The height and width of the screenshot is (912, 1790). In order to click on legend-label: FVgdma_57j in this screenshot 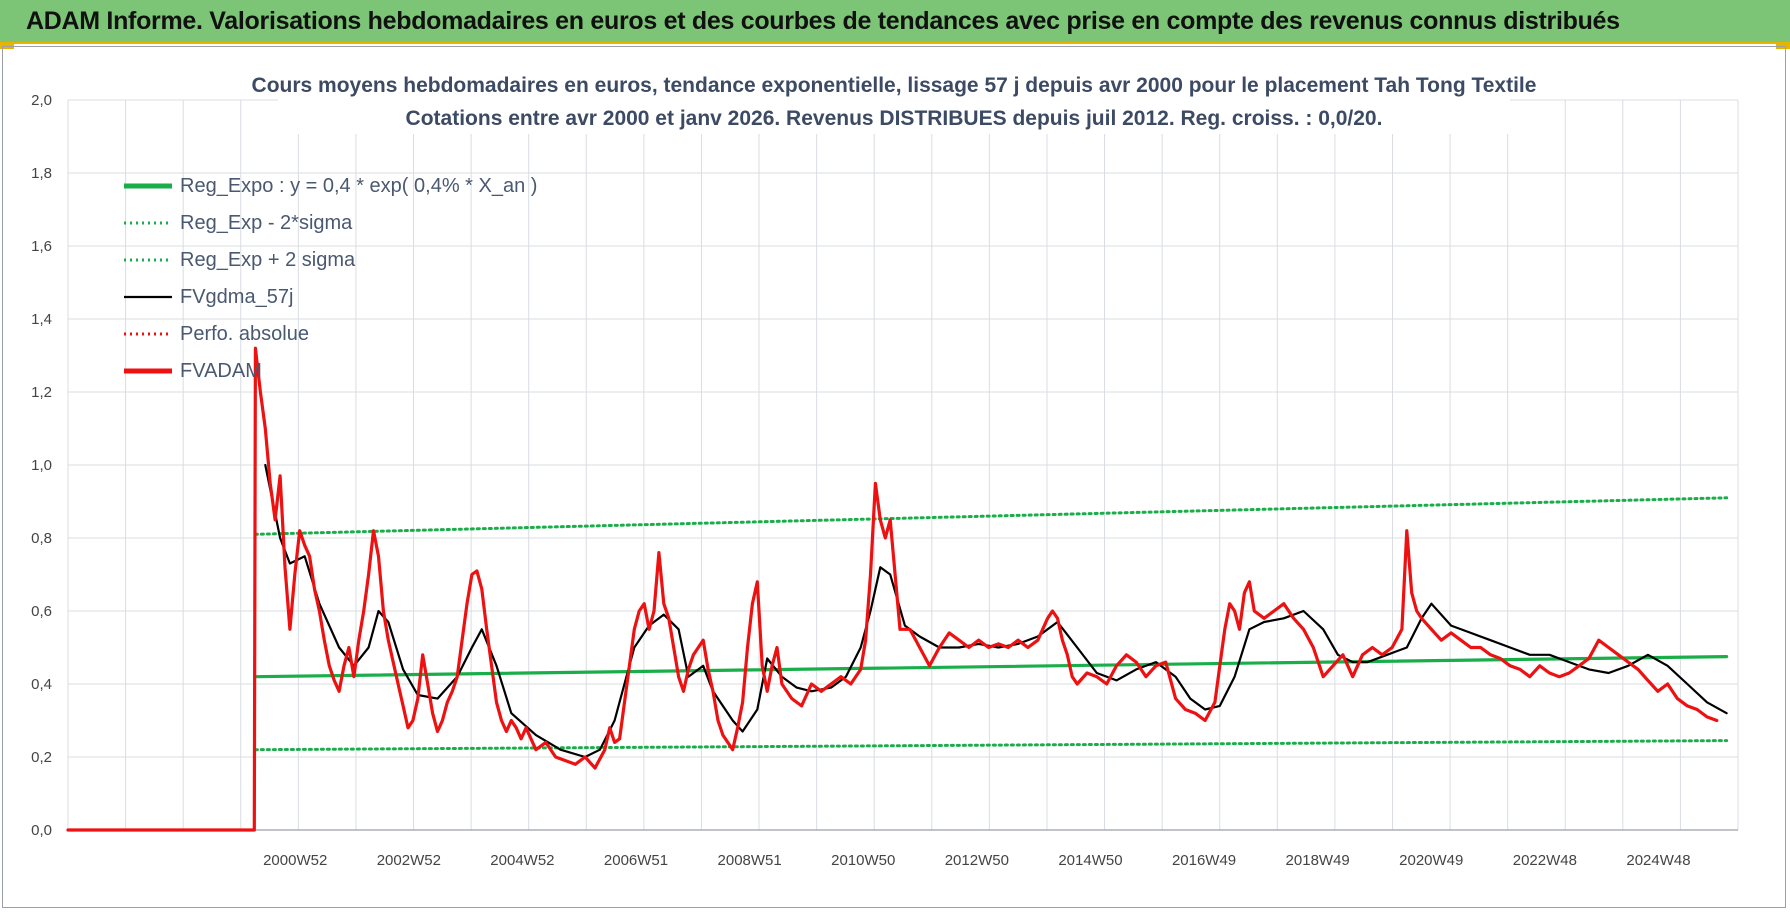, I will do `click(236, 297)`.